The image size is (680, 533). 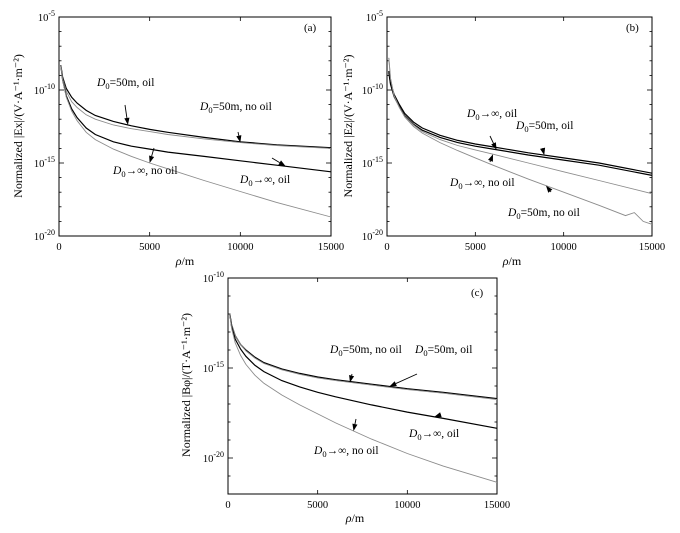 I want to click on panel-tag: (a), so click(x=310, y=28).